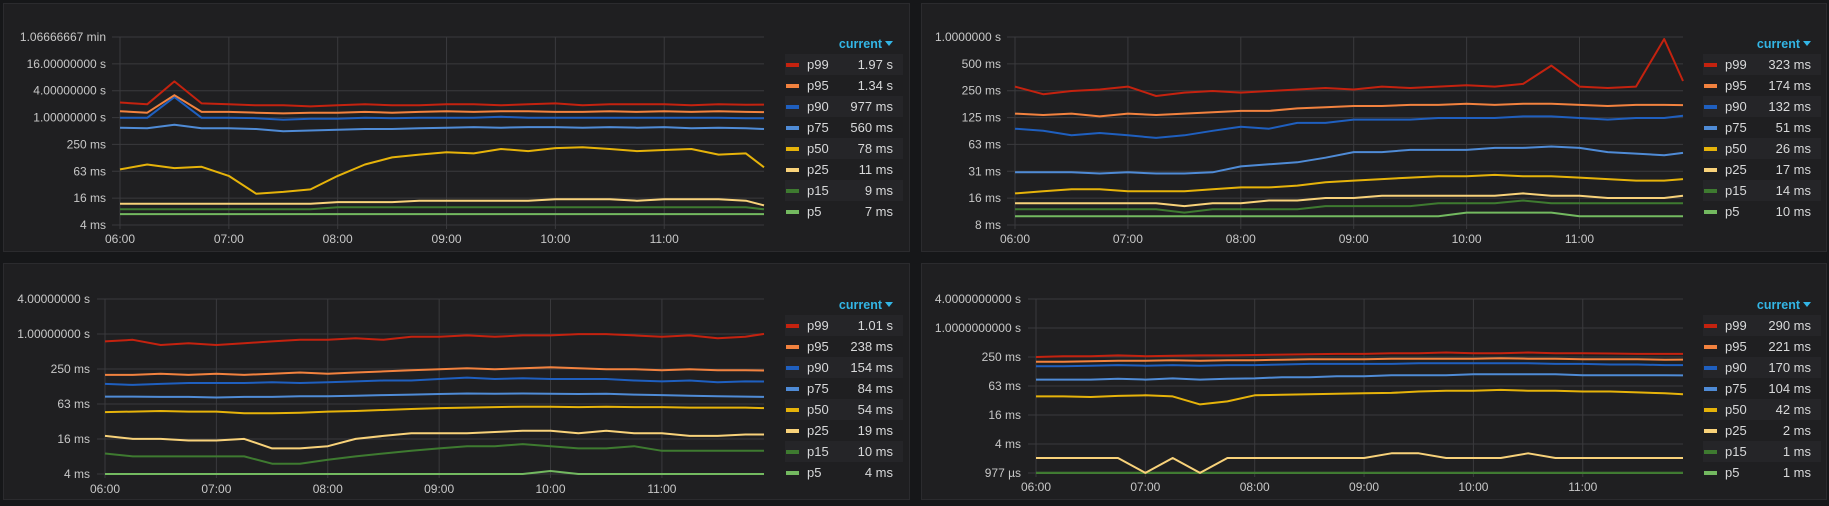  Describe the element at coordinates (1793, 169) in the screenshot. I see `legend-current-value: 17 ms` at that location.